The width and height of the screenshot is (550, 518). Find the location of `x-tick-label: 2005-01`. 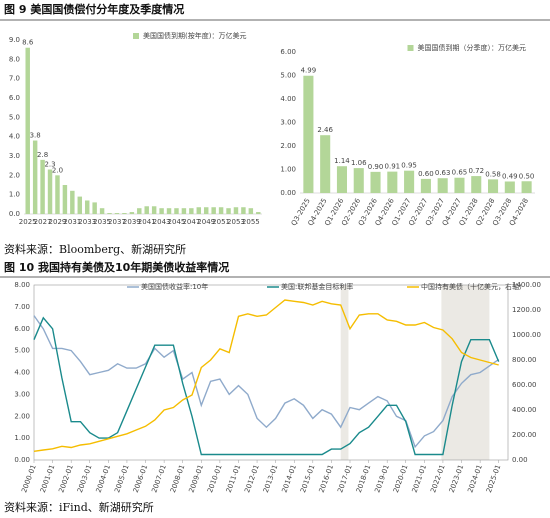

x-tick-label: 2005-01 is located at coordinates (122, 479).